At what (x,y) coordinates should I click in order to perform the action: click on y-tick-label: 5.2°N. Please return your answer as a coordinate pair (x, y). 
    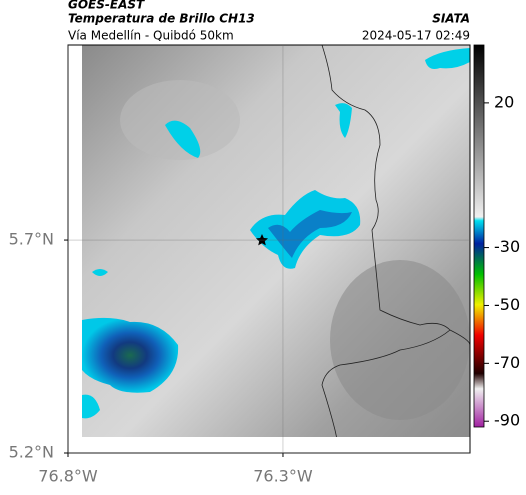
    Looking at the image, I should click on (31, 452).